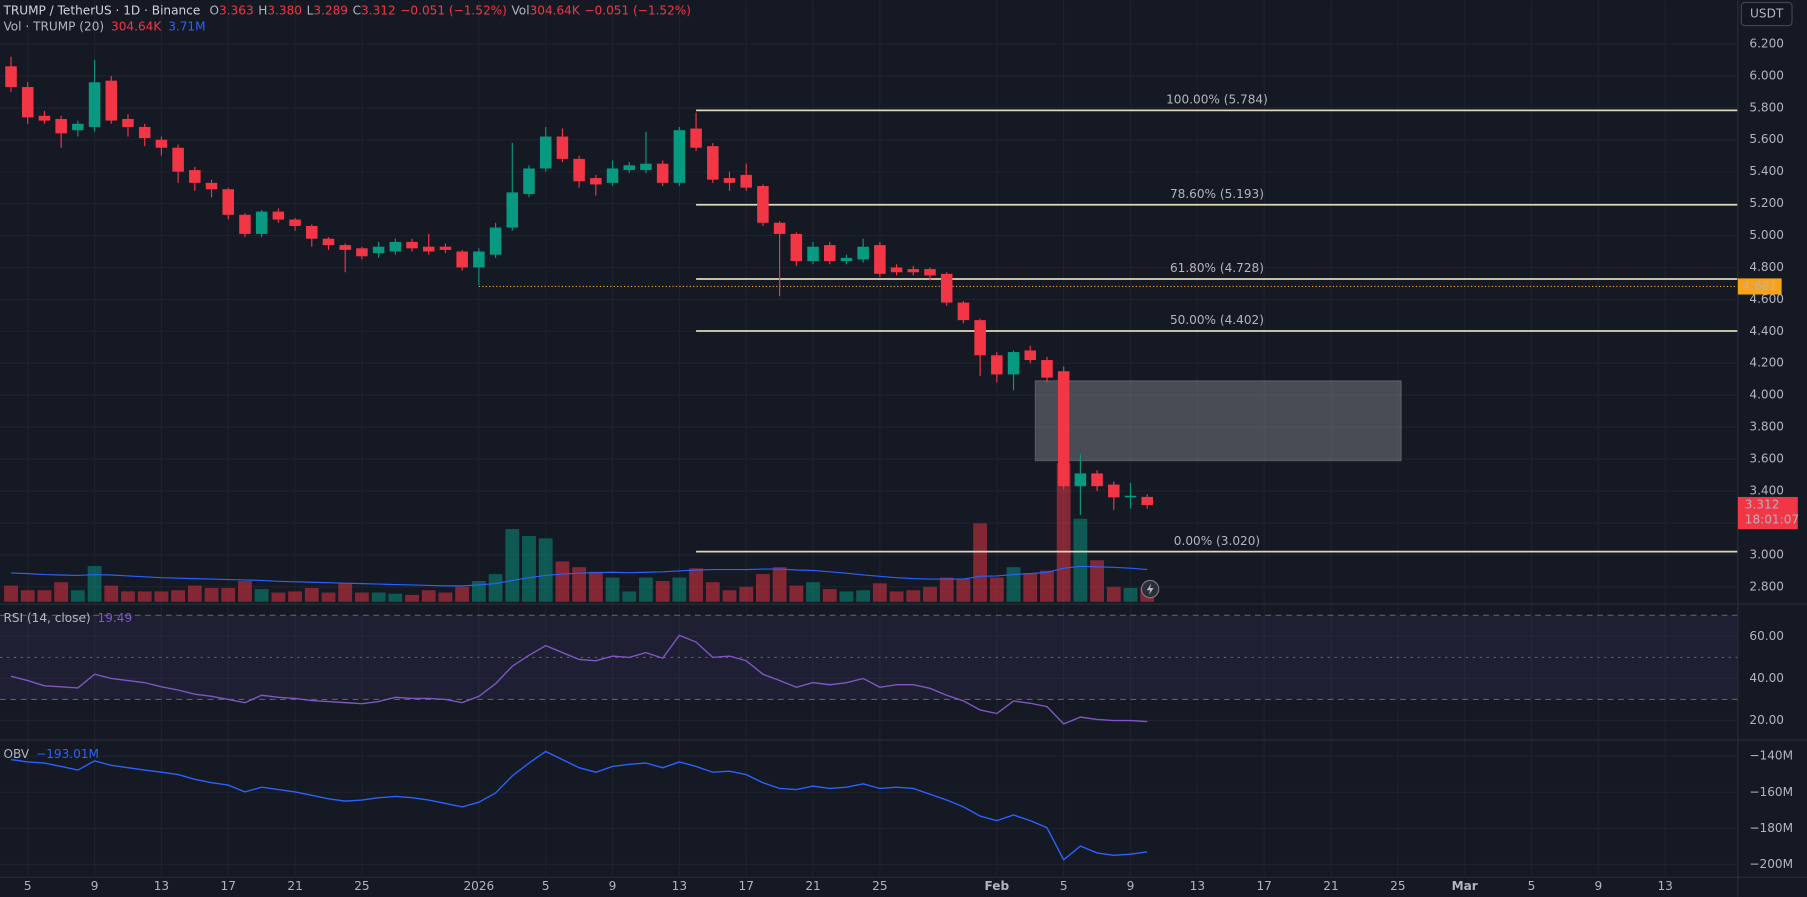  What do you see at coordinates (67, 753) in the screenshot?
I see `obv-readout: −193.01M` at bounding box center [67, 753].